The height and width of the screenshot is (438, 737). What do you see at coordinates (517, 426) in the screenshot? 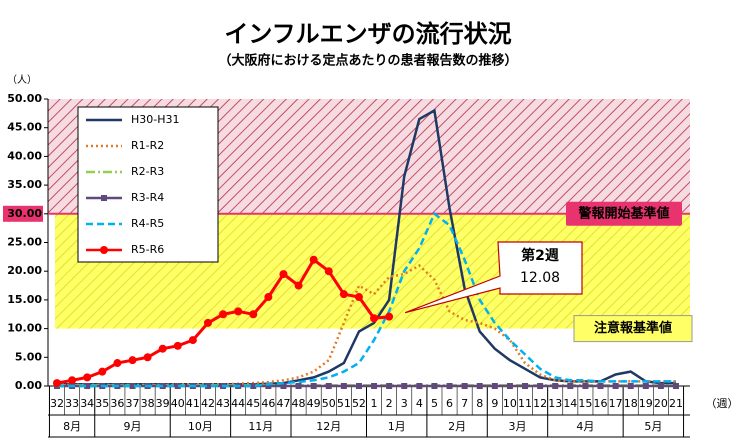
I see `month-label: 3月` at bounding box center [517, 426].